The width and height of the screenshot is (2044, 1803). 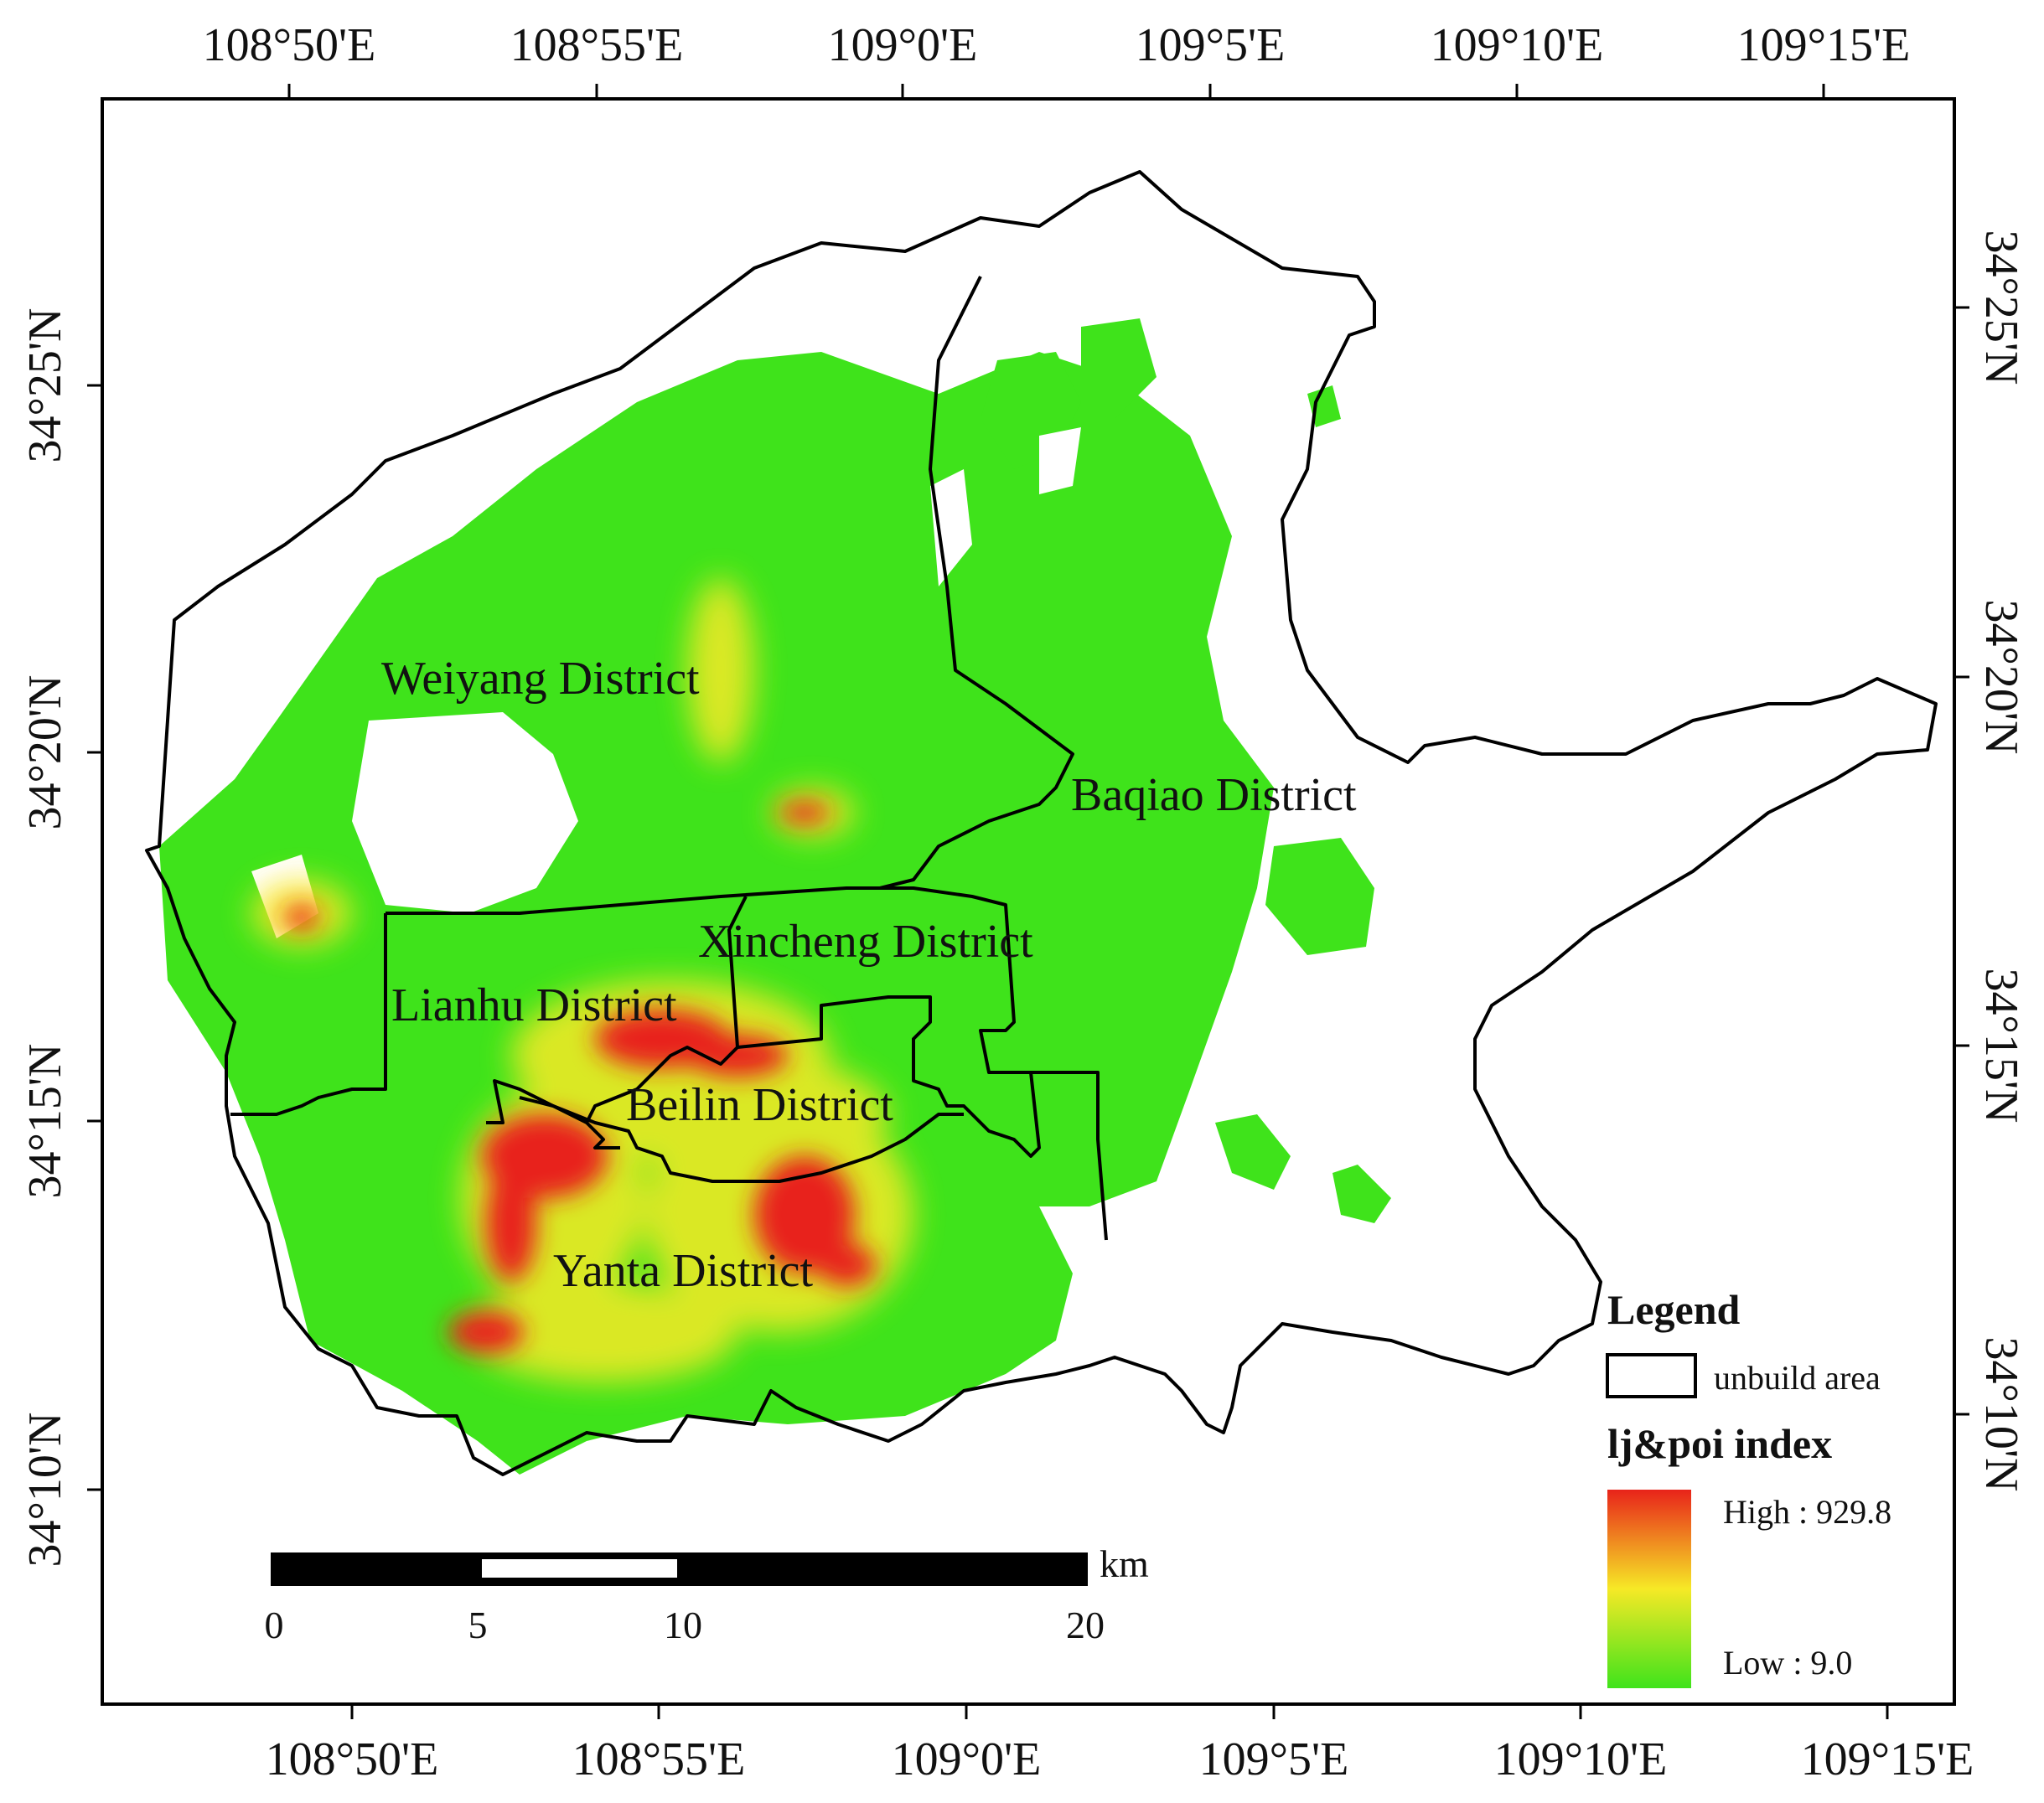 I want to click on left-lat-label: 34°25'N, so click(x=45, y=385).